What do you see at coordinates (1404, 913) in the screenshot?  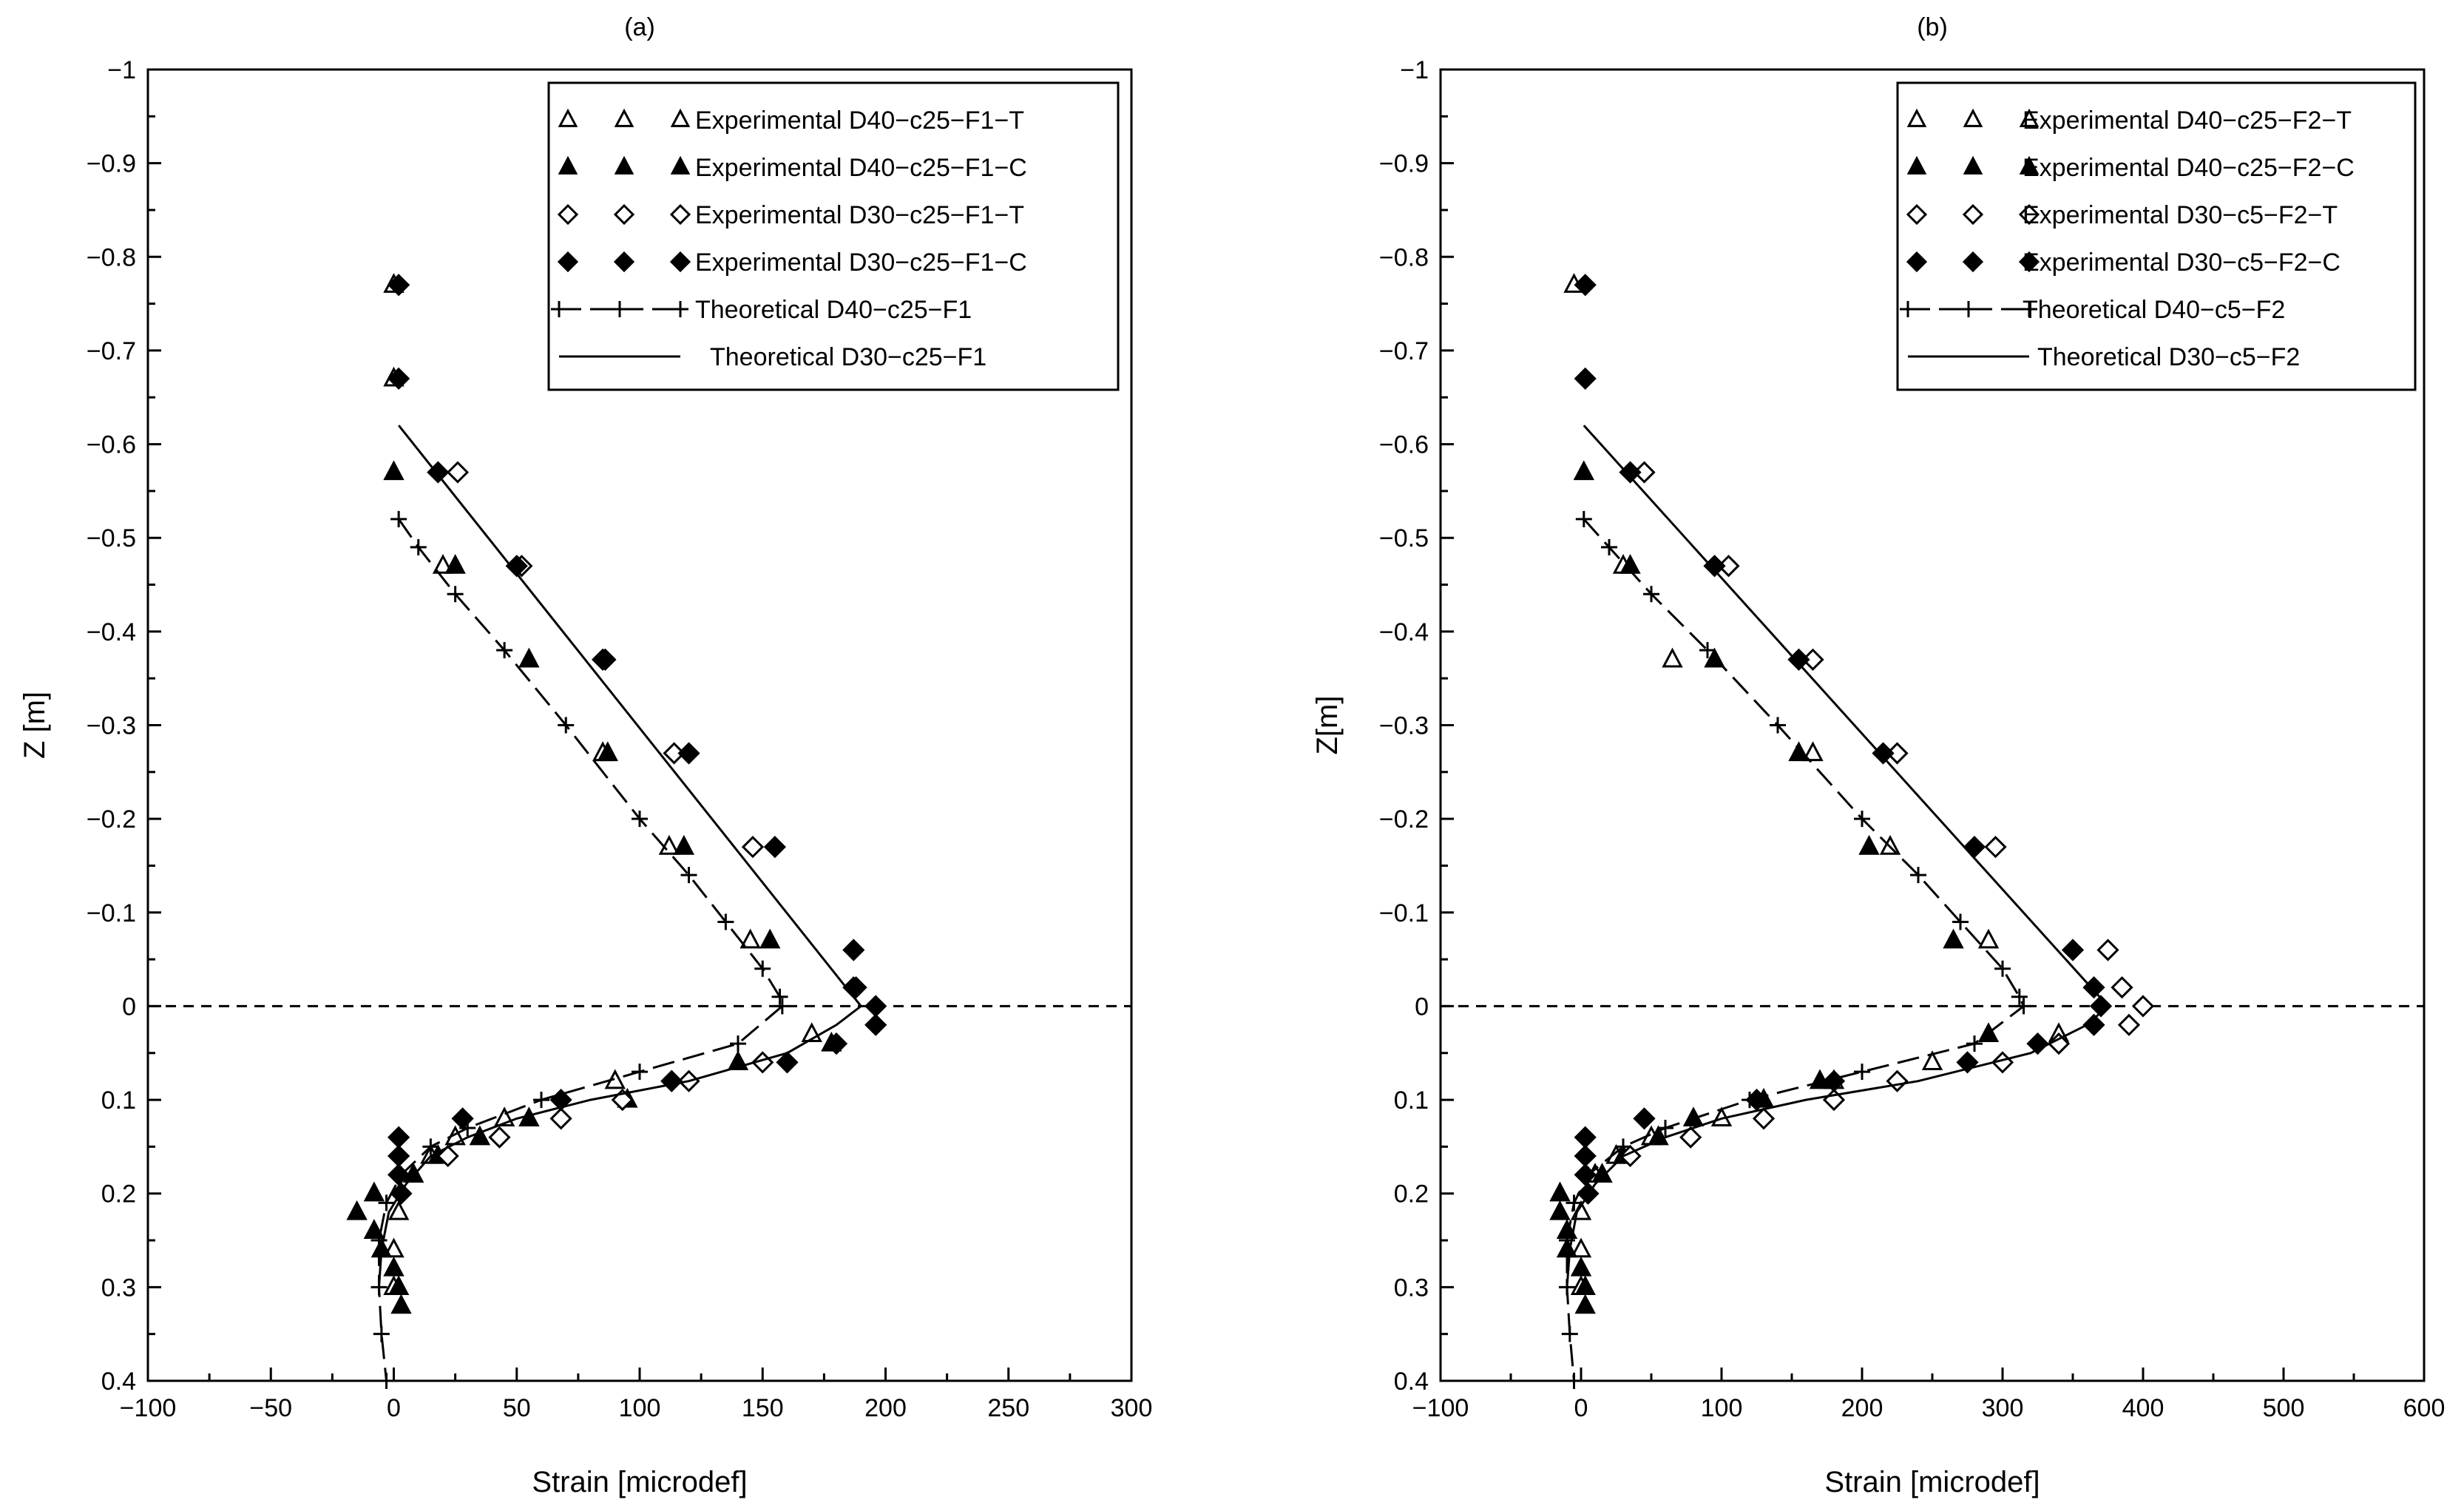 I see `y-tick-label: −0.1` at bounding box center [1404, 913].